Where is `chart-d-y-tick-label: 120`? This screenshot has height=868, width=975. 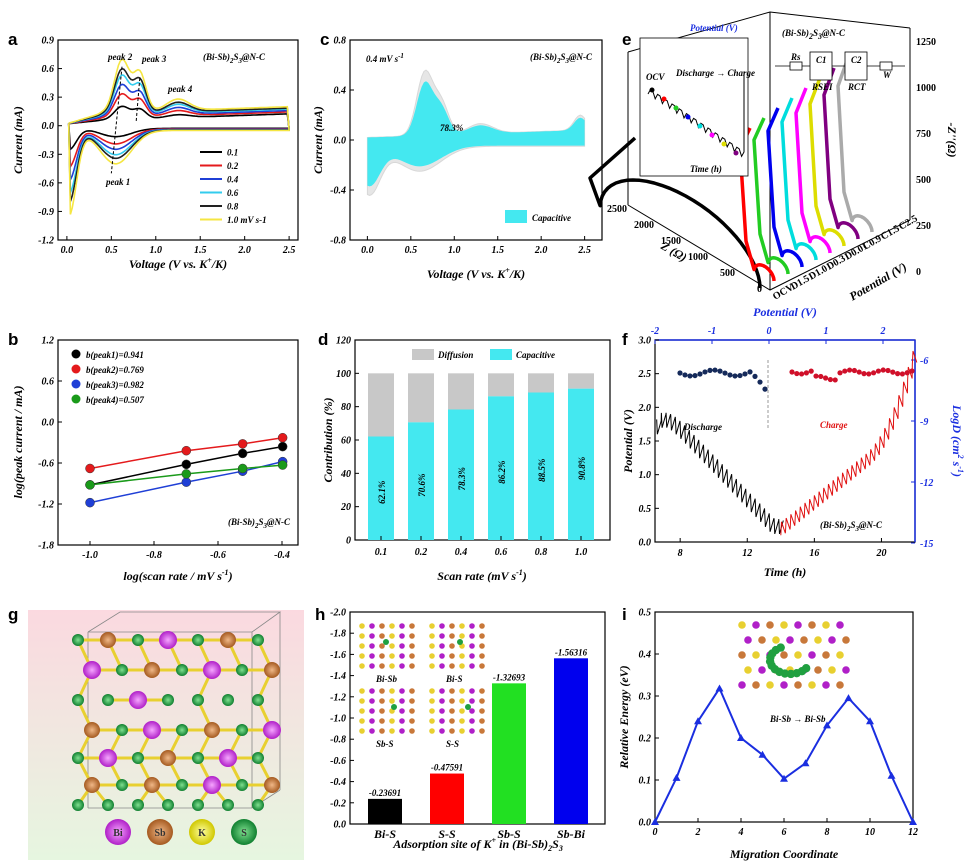 chart-d-y-tick-label: 120 is located at coordinates (343, 341).